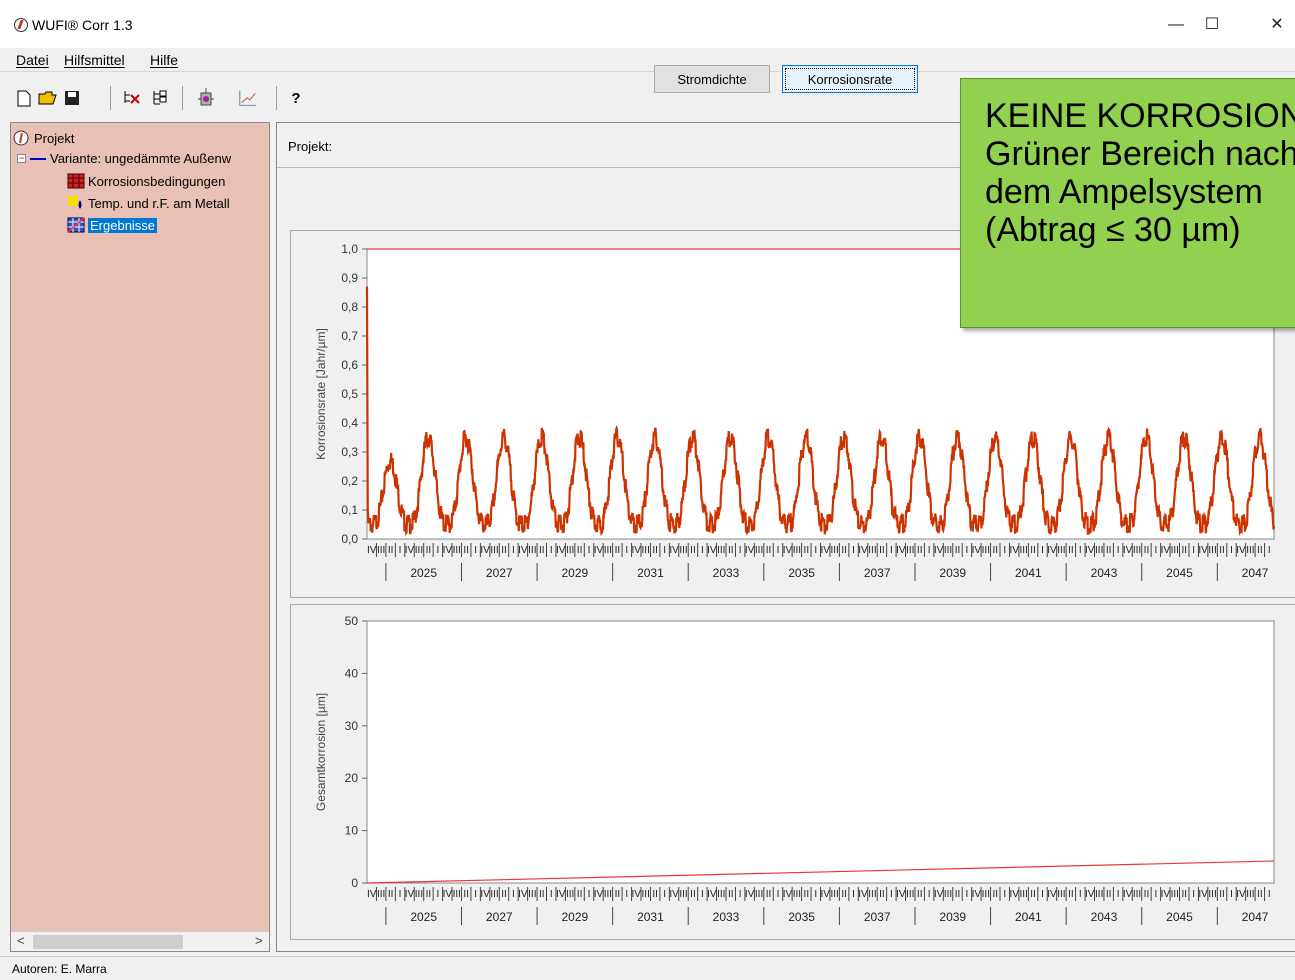  I want to click on tree-horizontal-scrollbar: < >, so click(140, 941).